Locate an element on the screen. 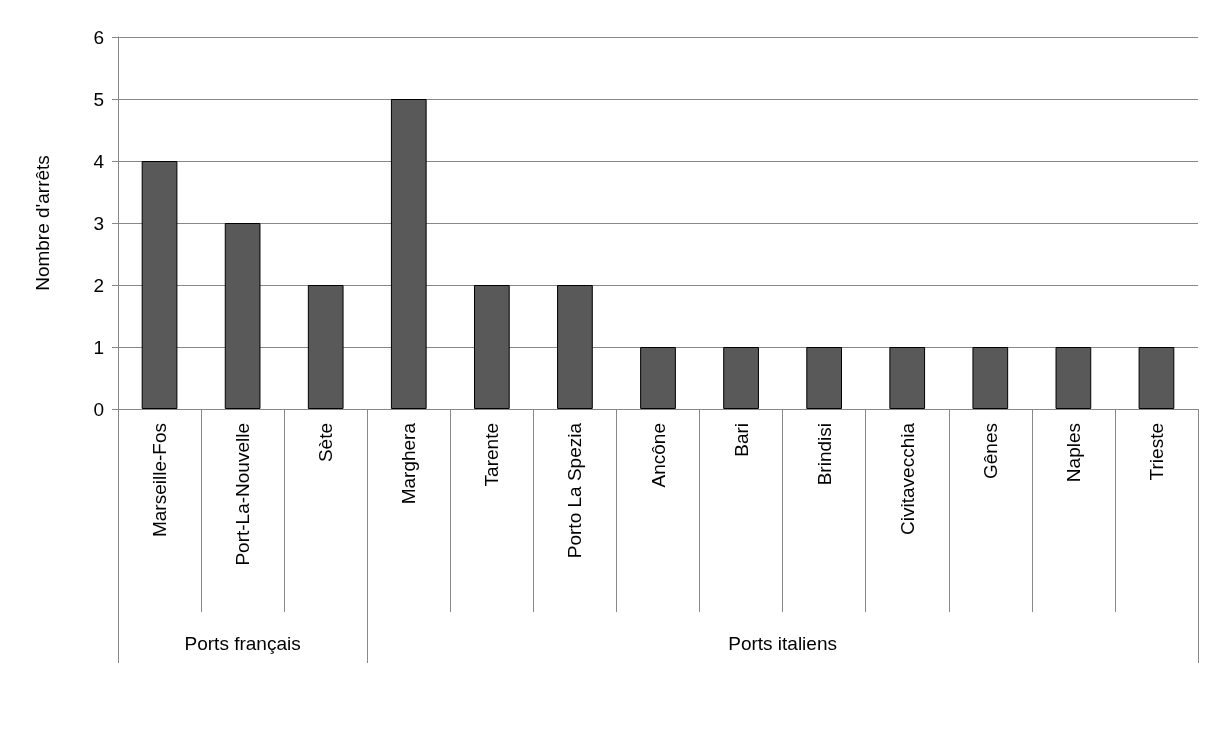  x-tick-label: Bari is located at coordinates (741, 440).